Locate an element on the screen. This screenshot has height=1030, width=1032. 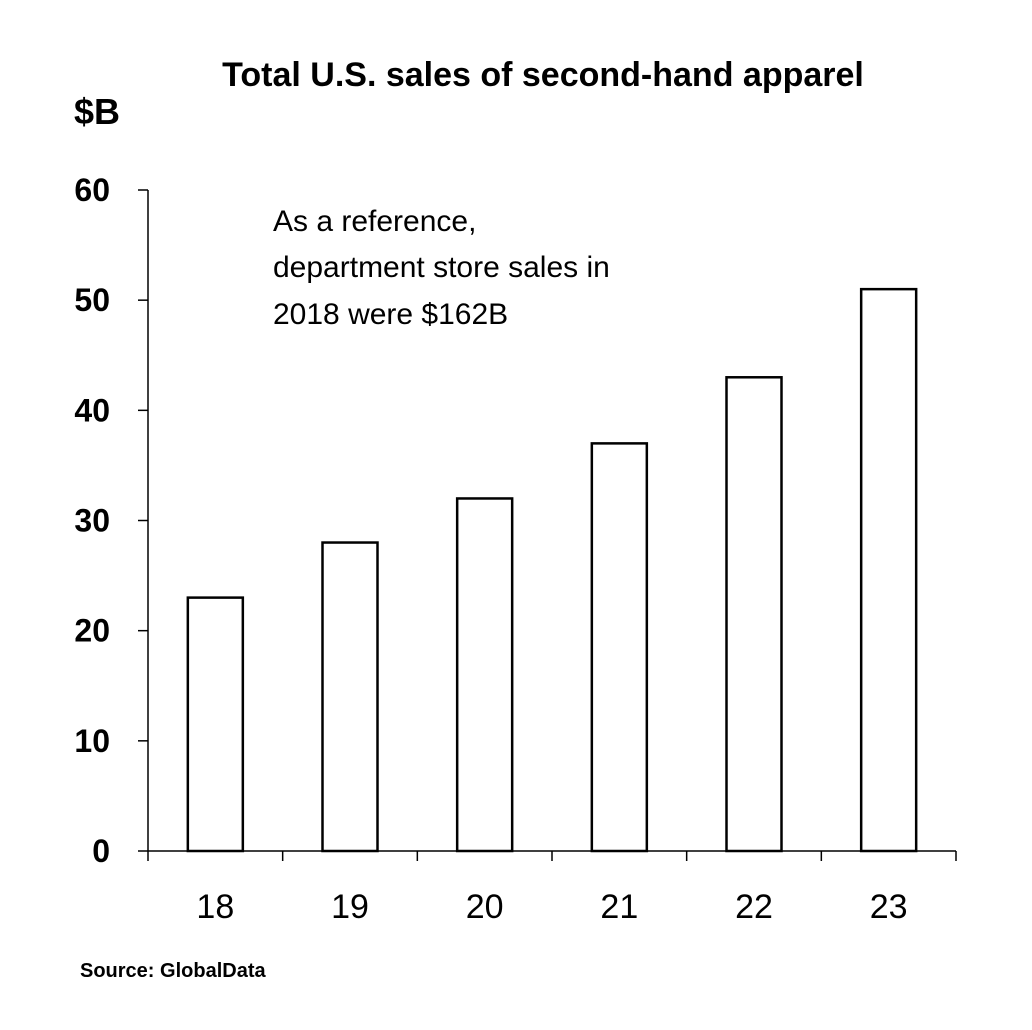
annotation-line-2: department store sales in is located at coordinates (441, 267).